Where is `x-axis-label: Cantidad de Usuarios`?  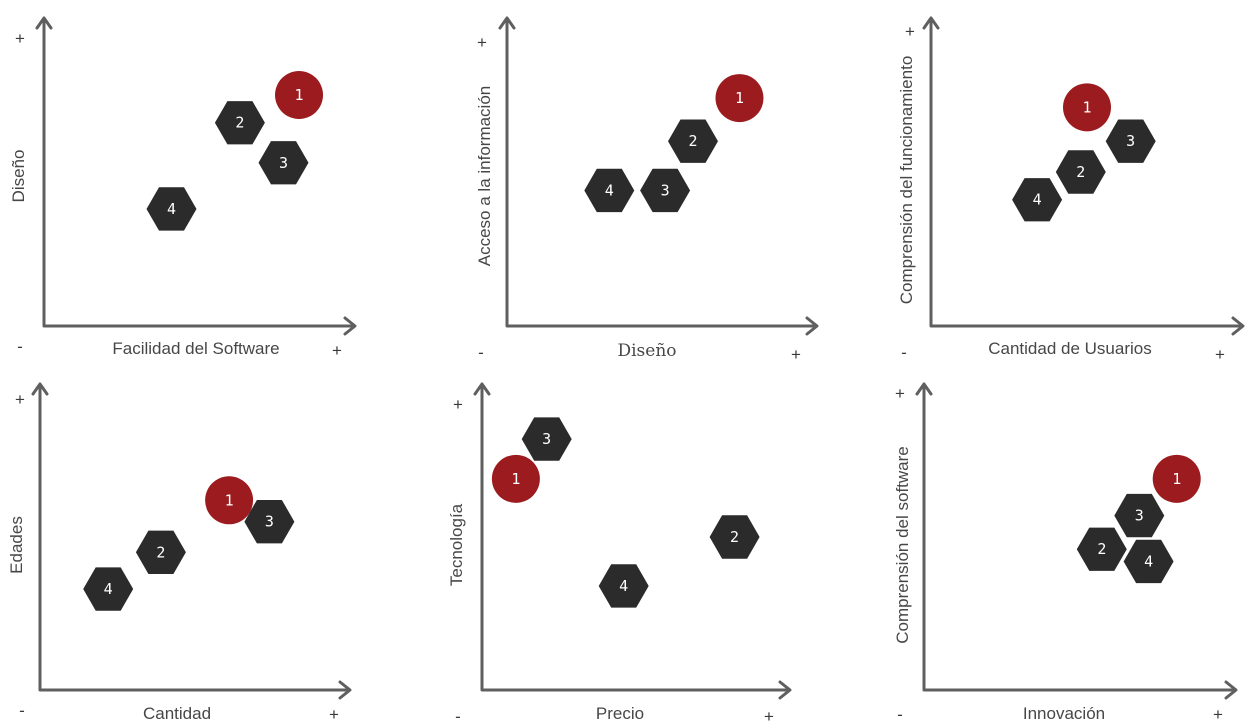 x-axis-label: Cantidad de Usuarios is located at coordinates (1069, 348).